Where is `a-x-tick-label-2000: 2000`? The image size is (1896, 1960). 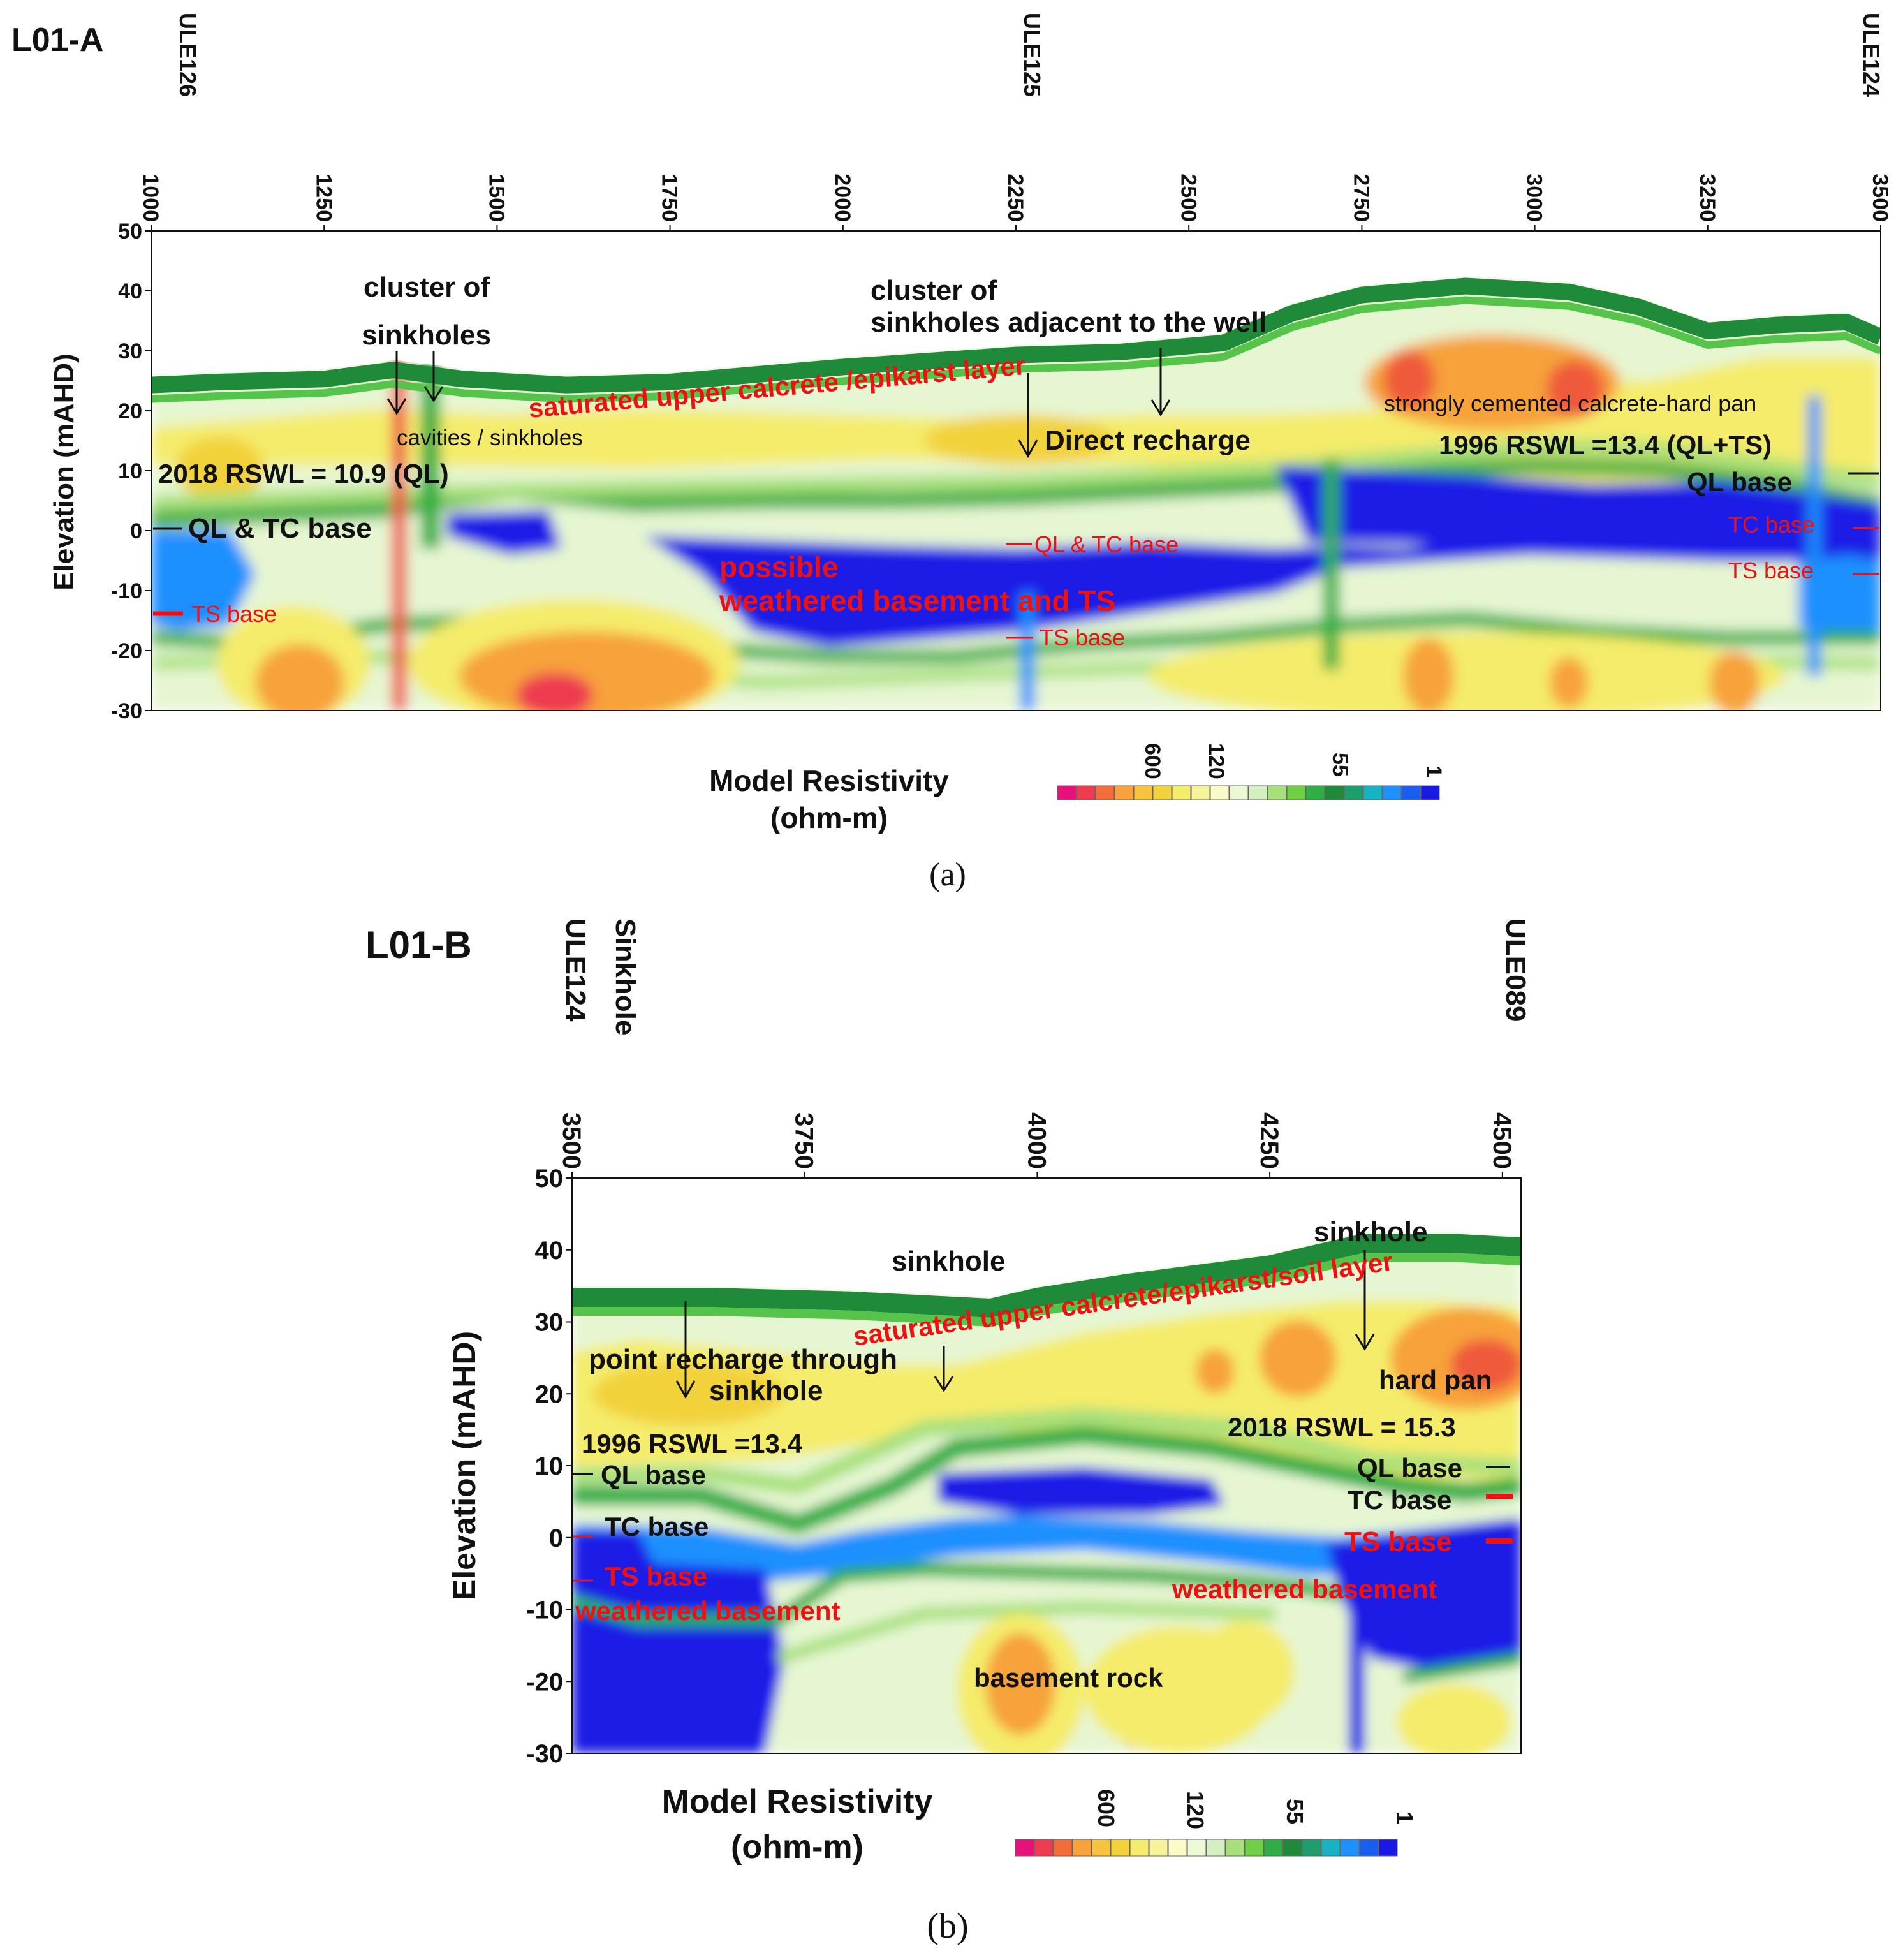
a-x-tick-label-2000: 2000 is located at coordinates (842, 197).